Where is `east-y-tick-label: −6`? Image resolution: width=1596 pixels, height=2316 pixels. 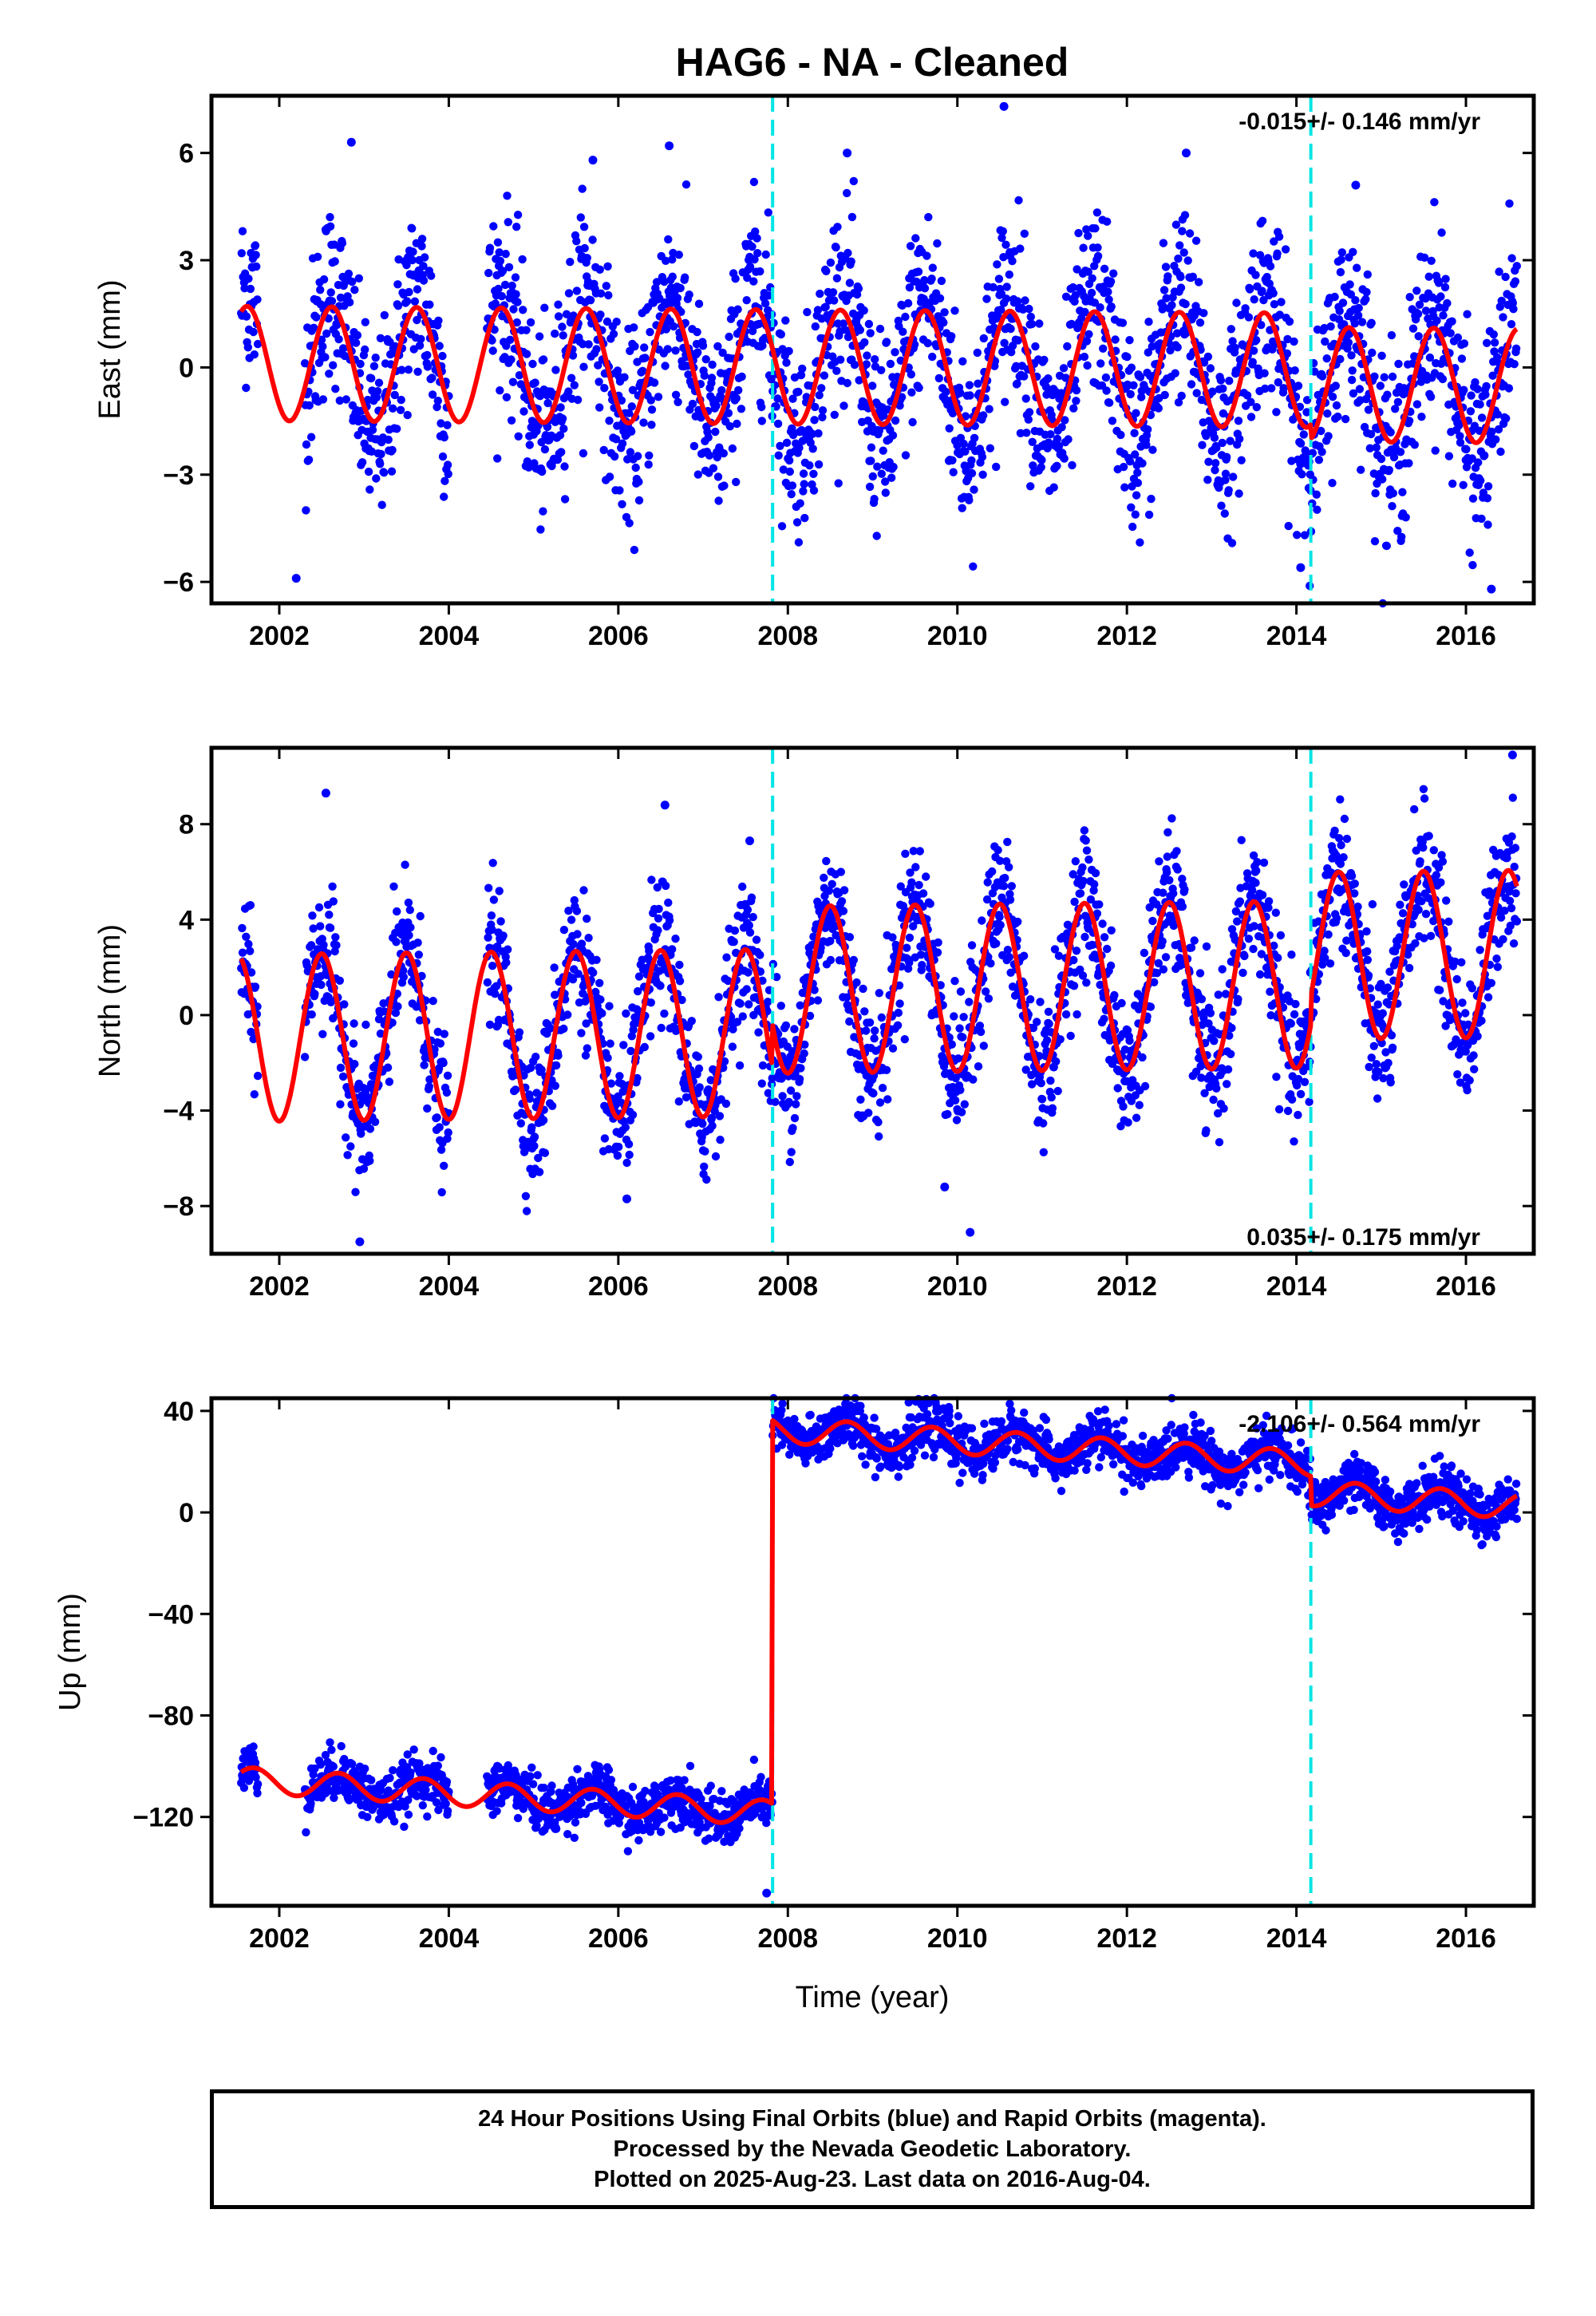
east-y-tick-label: −6 is located at coordinates (178, 582).